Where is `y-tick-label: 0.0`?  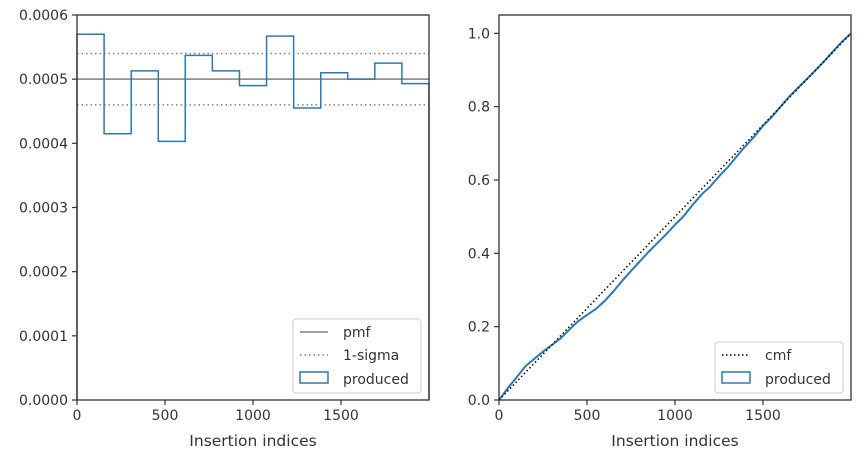
y-tick-label: 0.0 is located at coordinates (479, 401).